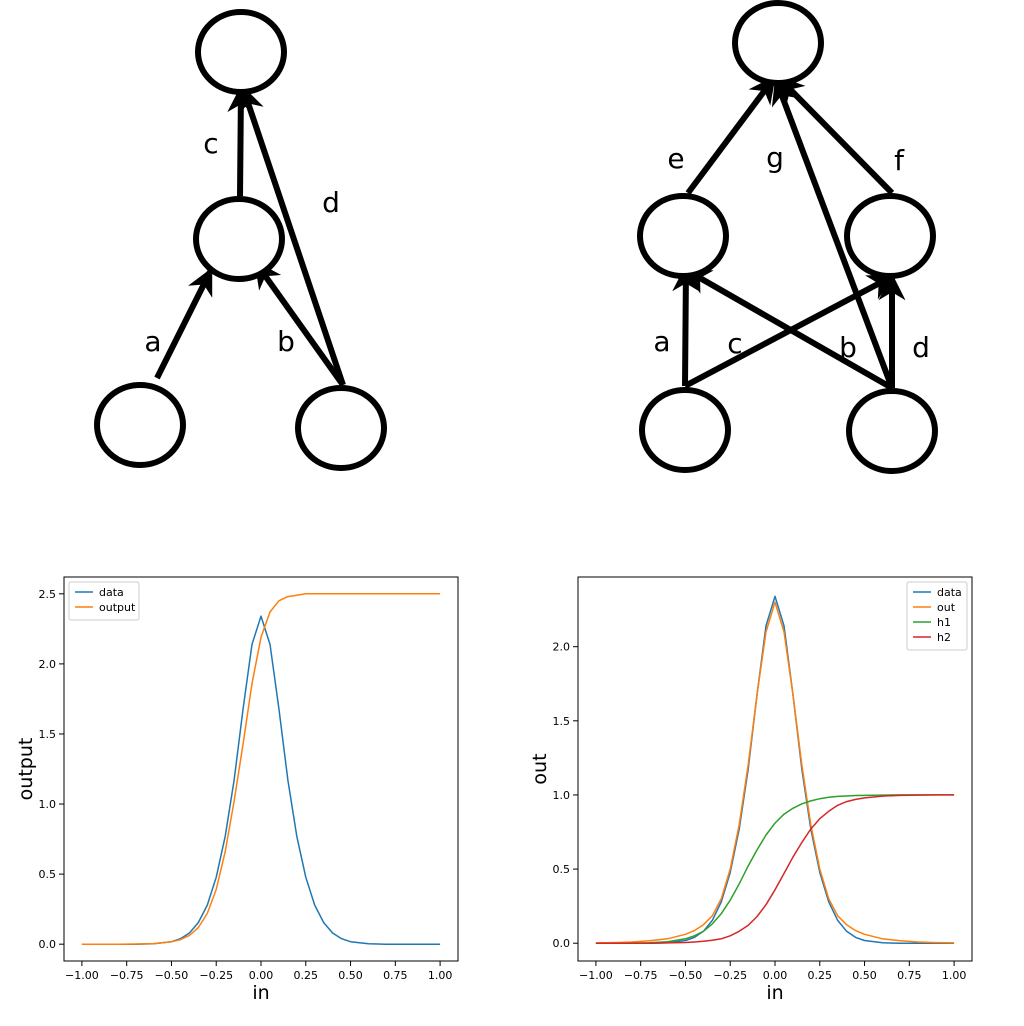  I want to click on chart1-series-line-out, so click(775, 772).